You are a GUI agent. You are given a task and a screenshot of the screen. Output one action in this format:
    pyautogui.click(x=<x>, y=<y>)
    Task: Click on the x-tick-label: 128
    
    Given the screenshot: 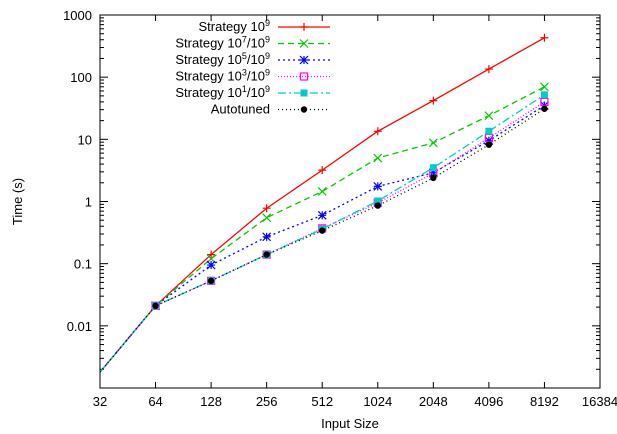 What is the action you would take?
    pyautogui.click(x=211, y=401)
    